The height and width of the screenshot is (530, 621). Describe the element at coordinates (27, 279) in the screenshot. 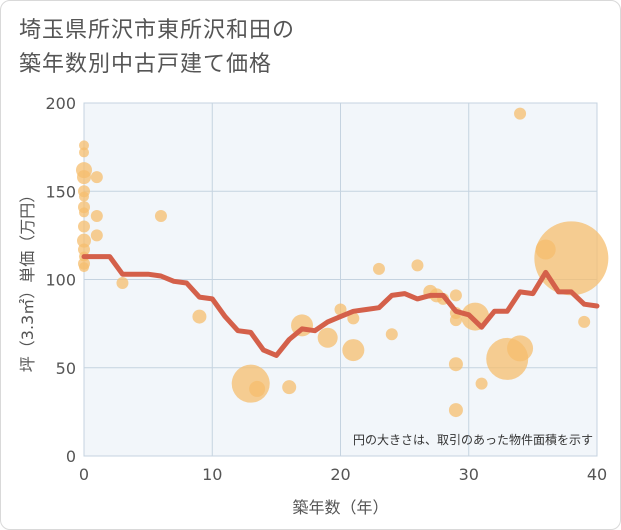

I see `y-axis-label: 坪（3.3㎡）単価（万円）` at that location.